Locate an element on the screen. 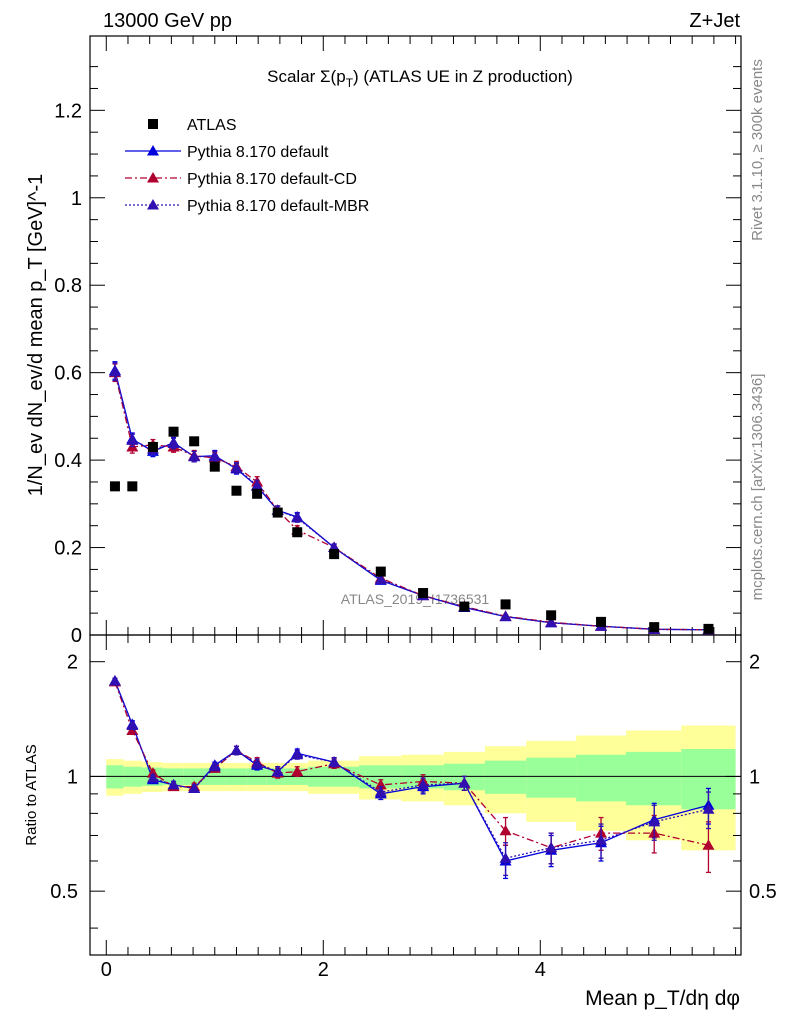 This screenshot has width=786, height=1024. x-tick-label: 4 is located at coordinates (540, 970).